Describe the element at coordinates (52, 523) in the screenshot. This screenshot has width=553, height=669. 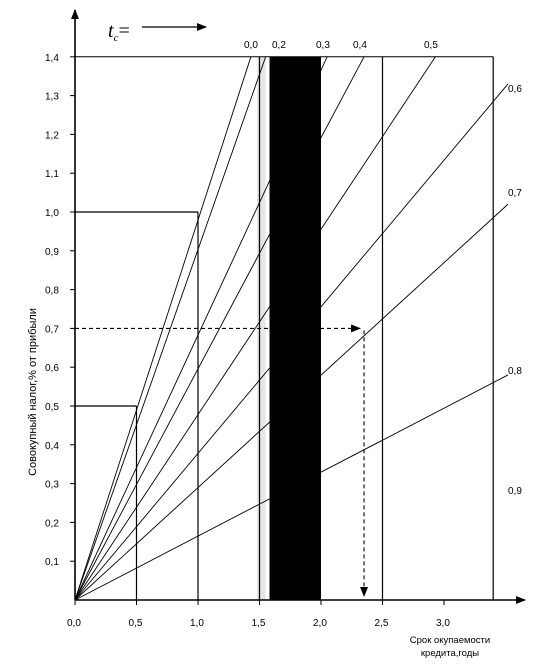
I see `y-tick-label-1: 0,2` at that location.